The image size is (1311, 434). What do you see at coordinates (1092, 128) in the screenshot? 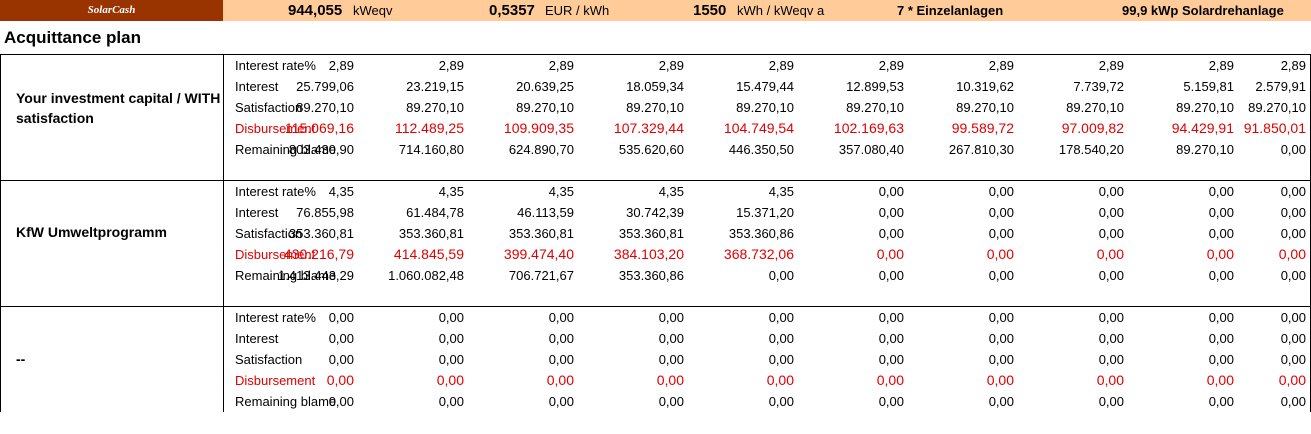
I see `table-cell: 97.009,82` at bounding box center [1092, 128].